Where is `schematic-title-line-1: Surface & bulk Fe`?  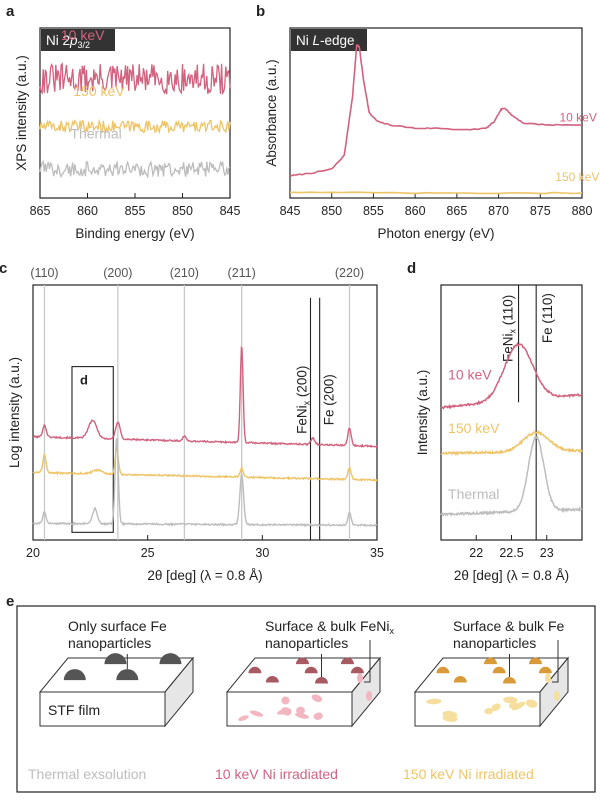
schematic-title-line-1: Surface & bulk Fe is located at coordinates (508, 626).